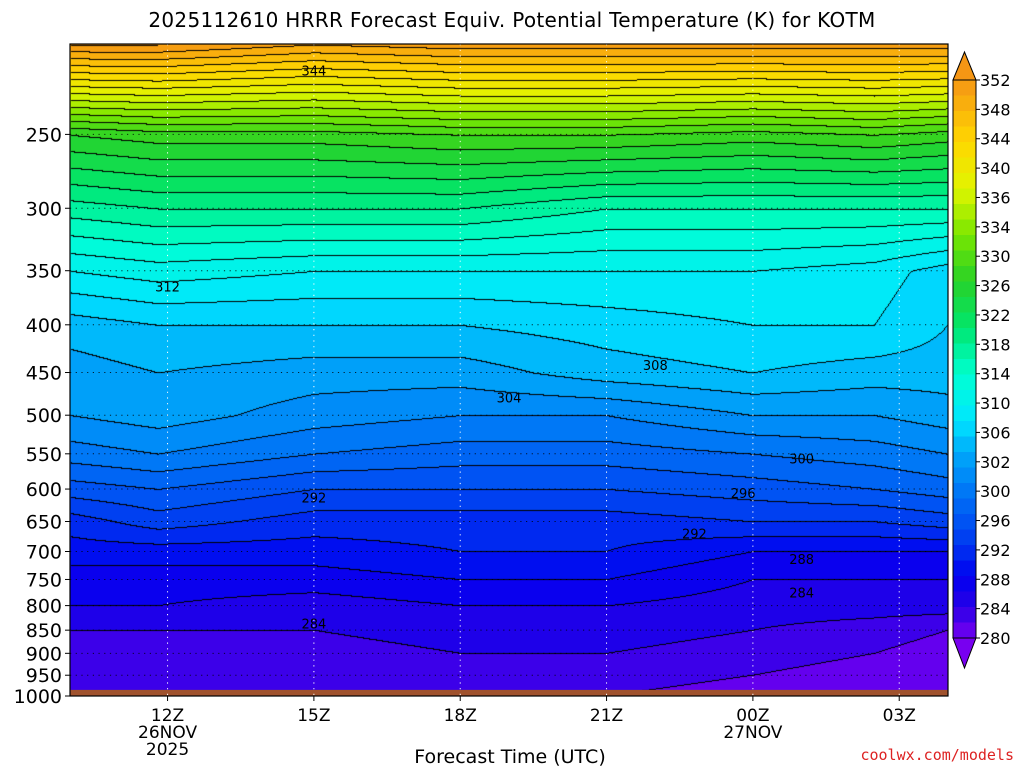  Describe the element at coordinates (38, 697) in the screenshot. I see `y-tick-label: 1000` at that location.